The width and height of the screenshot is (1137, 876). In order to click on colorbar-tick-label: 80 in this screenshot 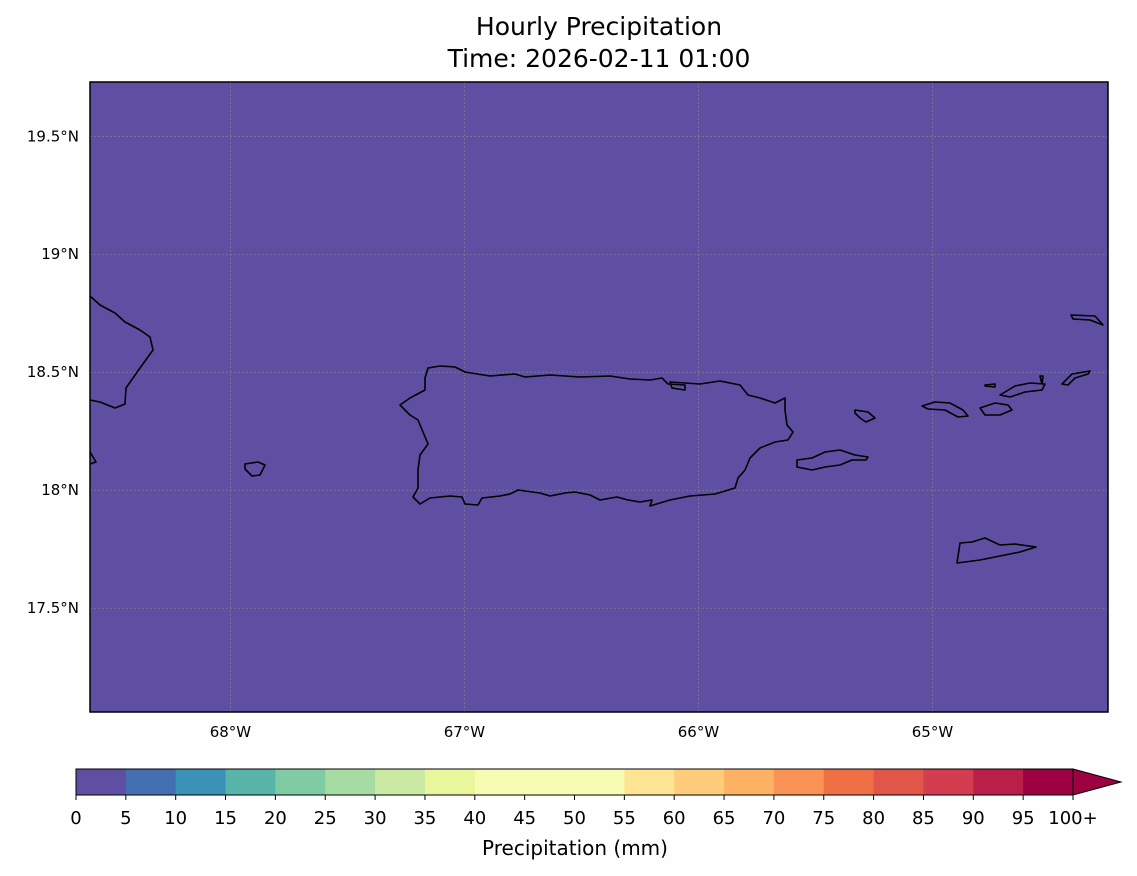, I will do `click(873, 818)`.